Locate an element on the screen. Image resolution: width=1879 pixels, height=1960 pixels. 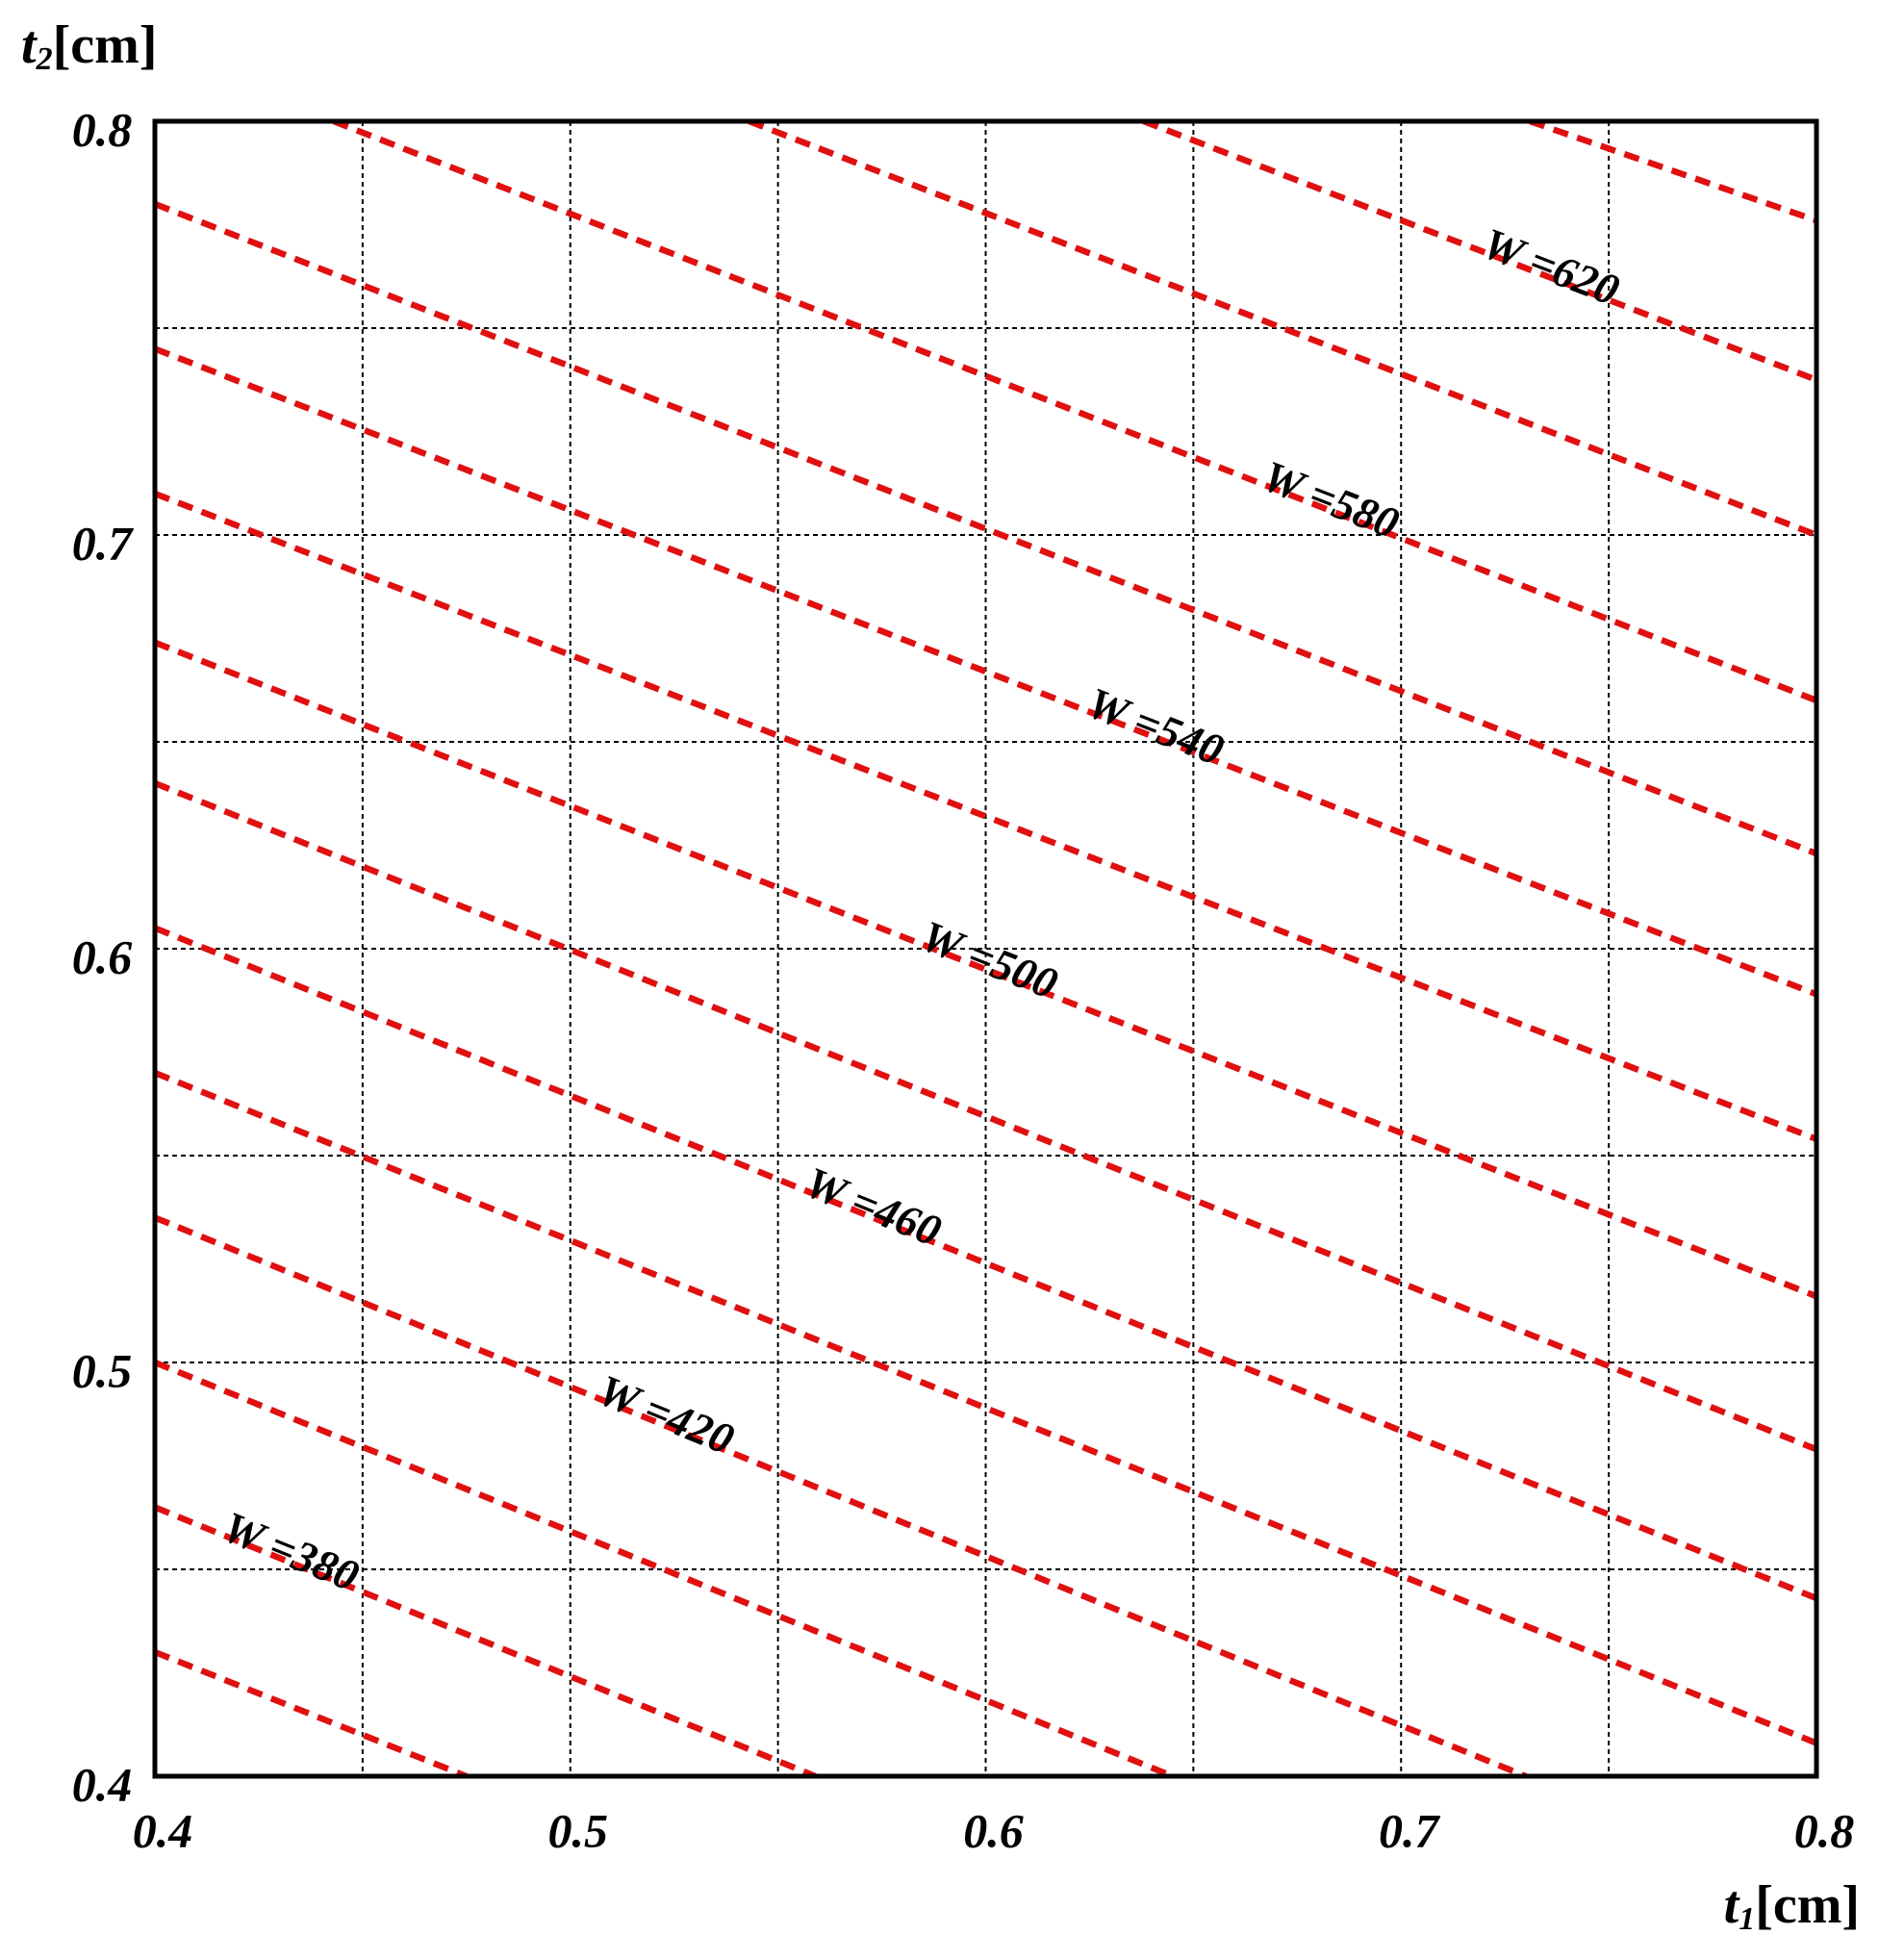
y-tick-label: 0.5 is located at coordinates (102, 1370).